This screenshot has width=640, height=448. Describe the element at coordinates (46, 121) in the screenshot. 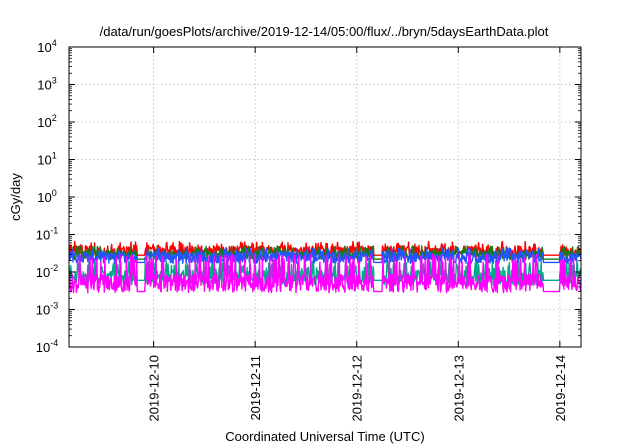

I see `y-tick-label: 10²` at that location.